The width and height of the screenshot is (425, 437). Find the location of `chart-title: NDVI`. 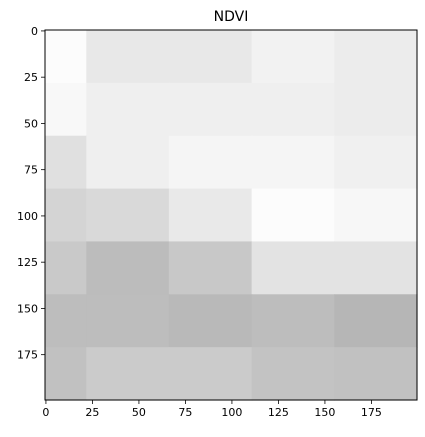

chart-title: NDVI is located at coordinates (231, 17).